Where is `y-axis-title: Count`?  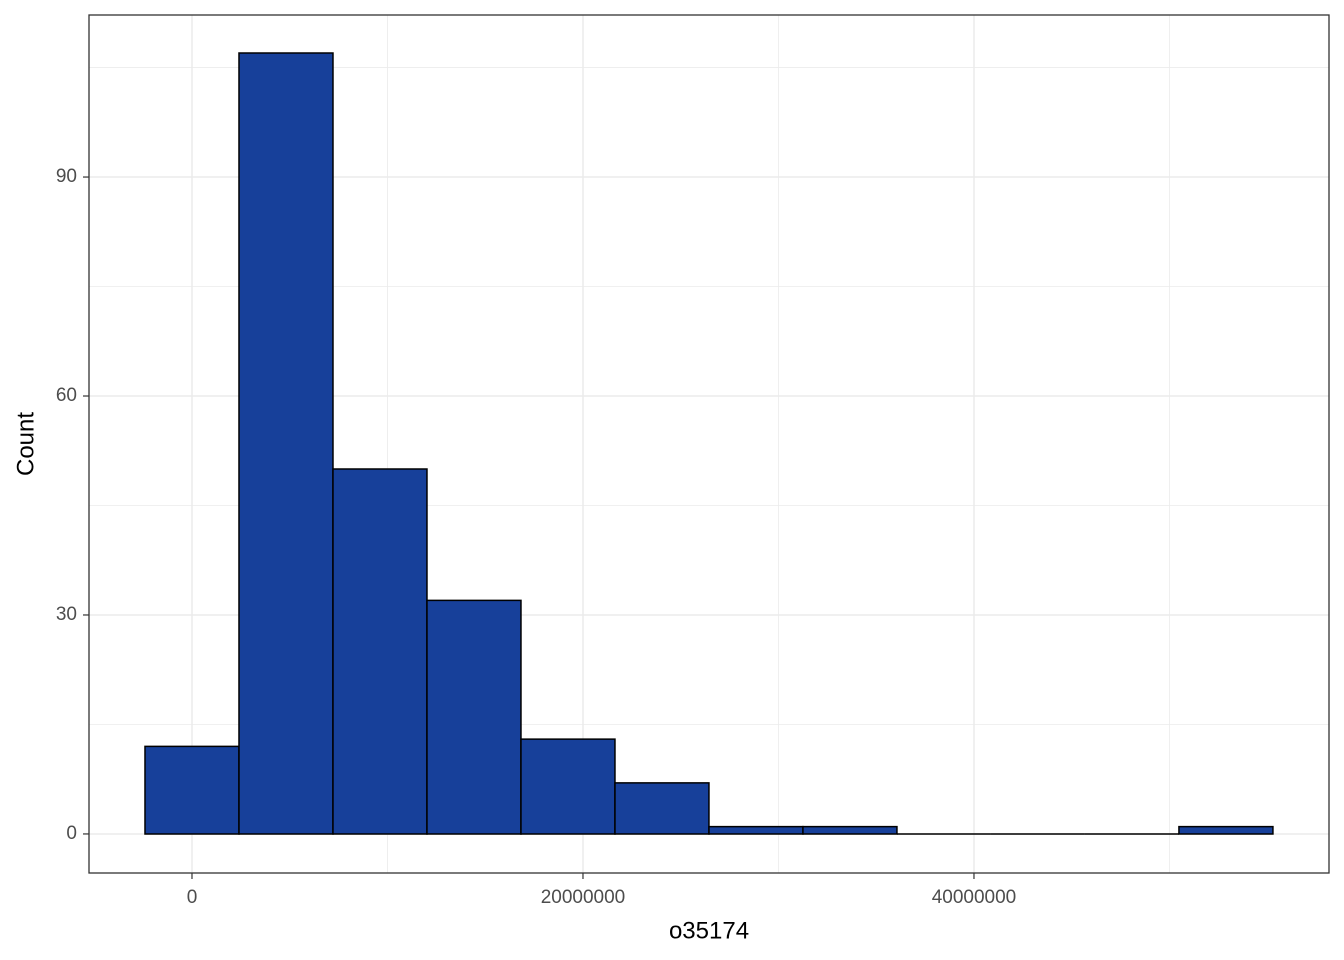 y-axis-title: Count is located at coordinates (25, 444).